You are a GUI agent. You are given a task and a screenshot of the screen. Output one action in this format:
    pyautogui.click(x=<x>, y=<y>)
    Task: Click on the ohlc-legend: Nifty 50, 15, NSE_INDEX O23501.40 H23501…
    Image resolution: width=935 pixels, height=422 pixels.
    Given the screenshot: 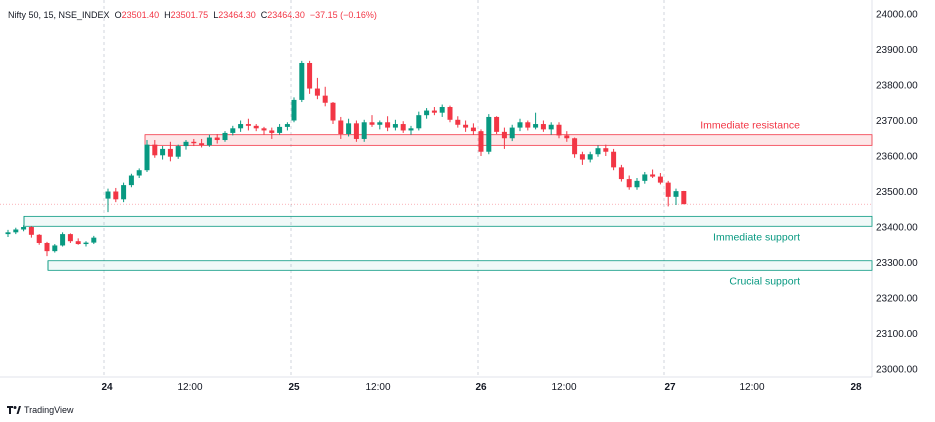 What is the action you would take?
    pyautogui.click(x=192, y=15)
    